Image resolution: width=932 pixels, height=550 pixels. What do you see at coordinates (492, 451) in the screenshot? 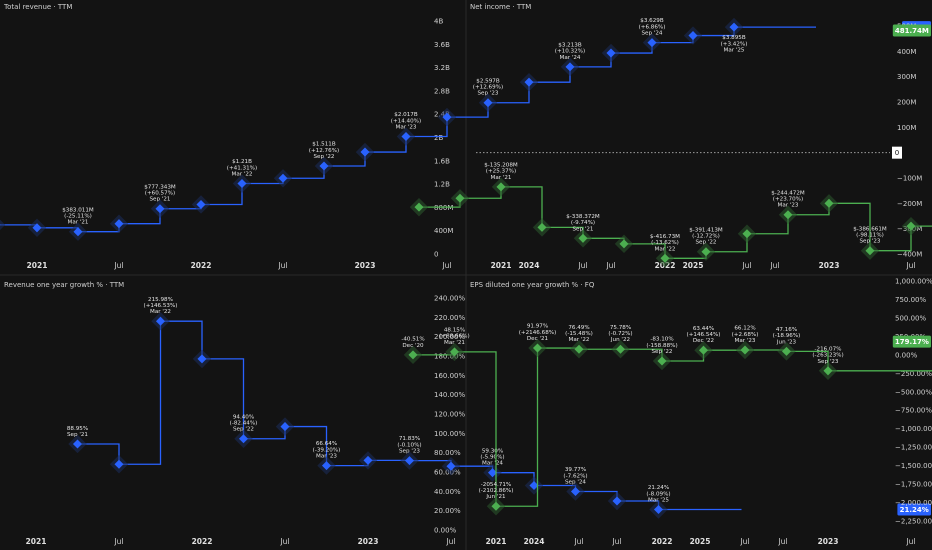
I see `data-label: 59.30%` at bounding box center [492, 451].